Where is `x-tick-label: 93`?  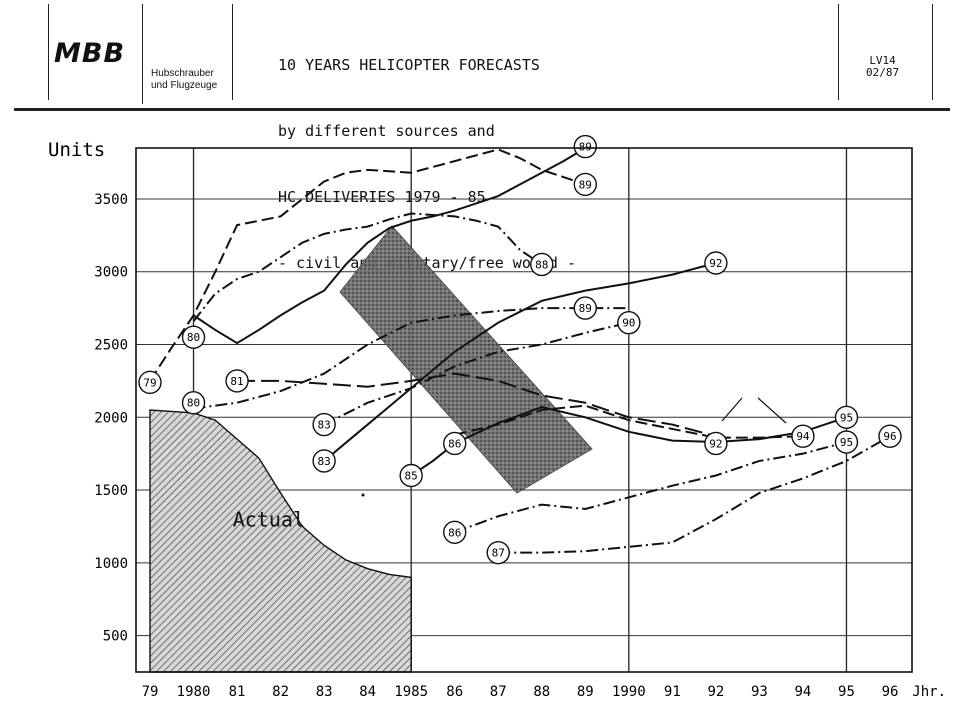 x-tick-label: 93 is located at coordinates (759, 692).